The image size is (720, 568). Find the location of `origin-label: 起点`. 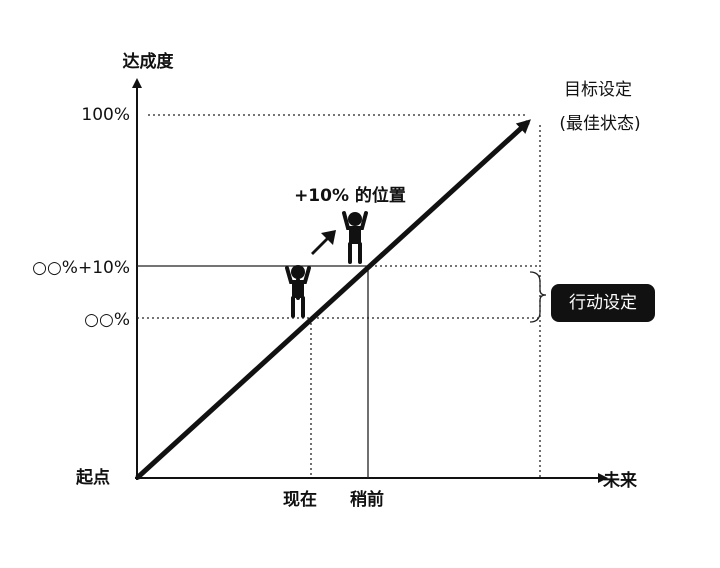

origin-label: 起点 is located at coordinates (92, 477).